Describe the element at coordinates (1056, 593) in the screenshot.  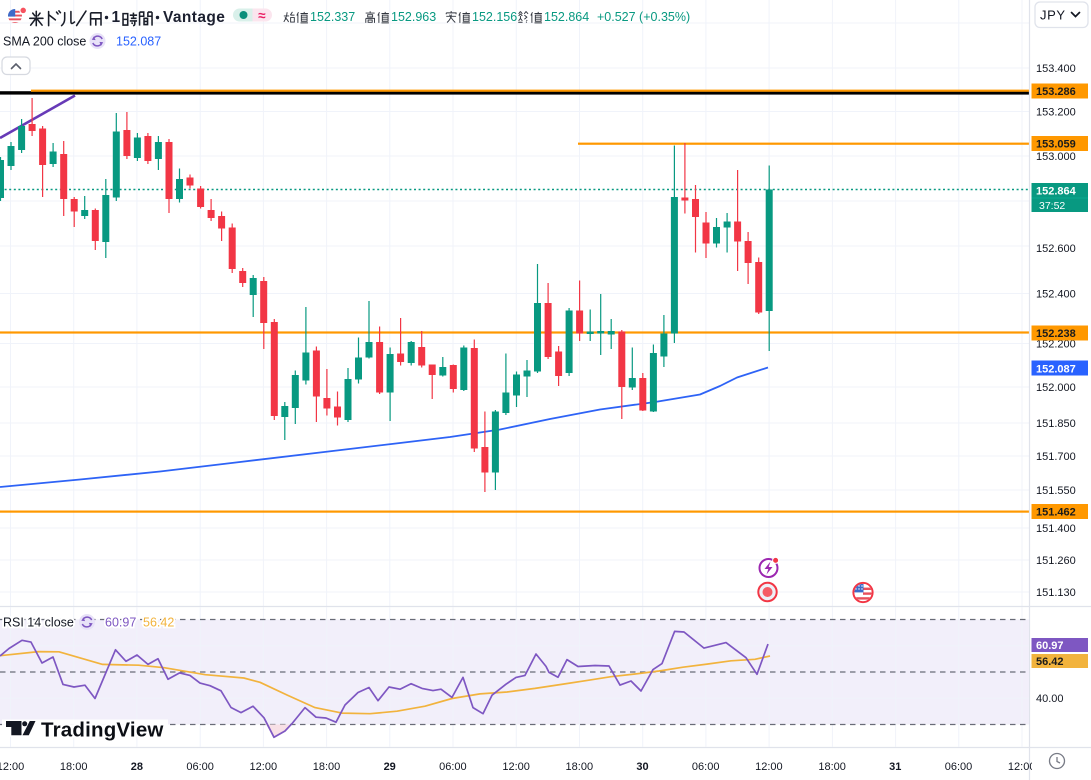
I see `svg-text: 151.130` at that location.